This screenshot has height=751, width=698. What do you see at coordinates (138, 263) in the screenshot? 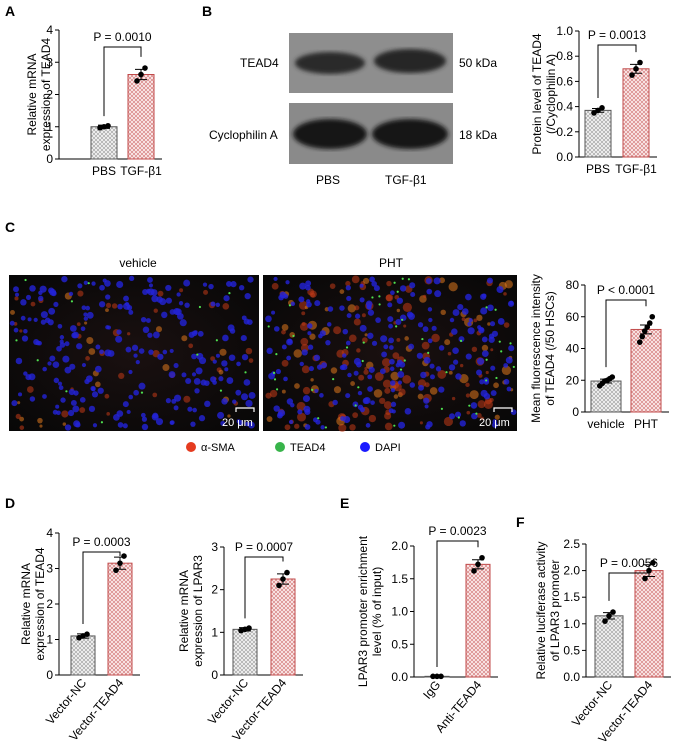
I see `if-title-vehicle: vehicle` at bounding box center [138, 263].